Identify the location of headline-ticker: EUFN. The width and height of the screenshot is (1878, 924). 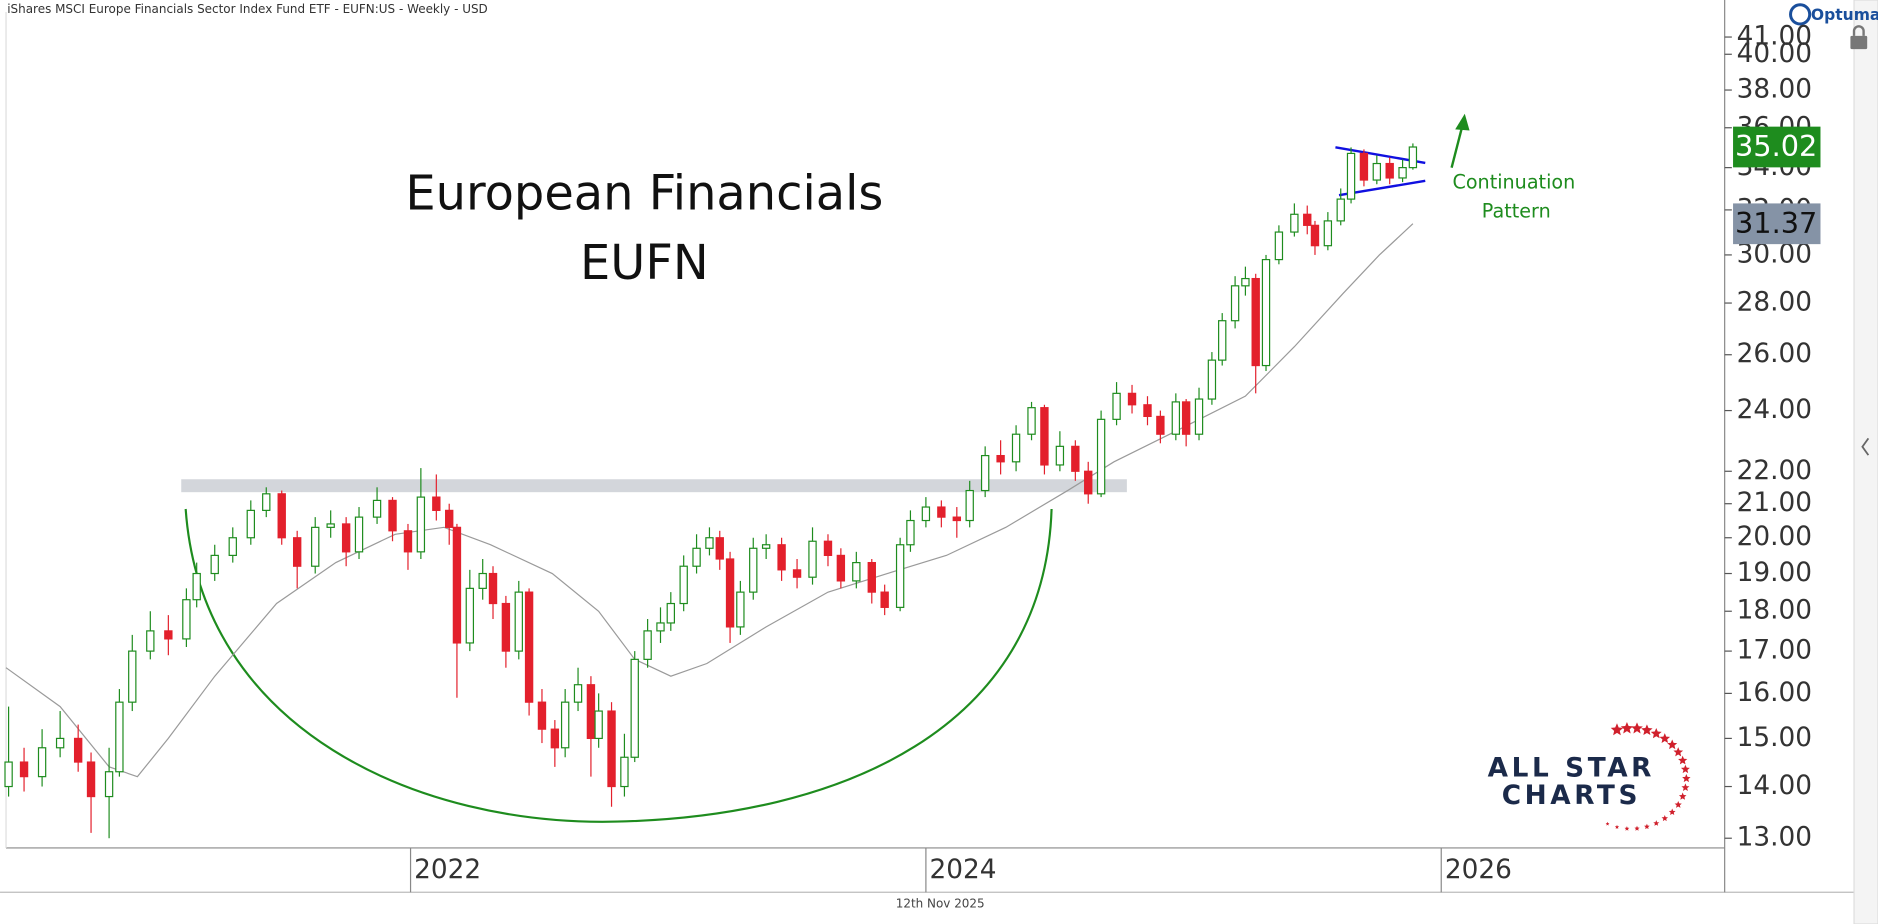
(644, 263).